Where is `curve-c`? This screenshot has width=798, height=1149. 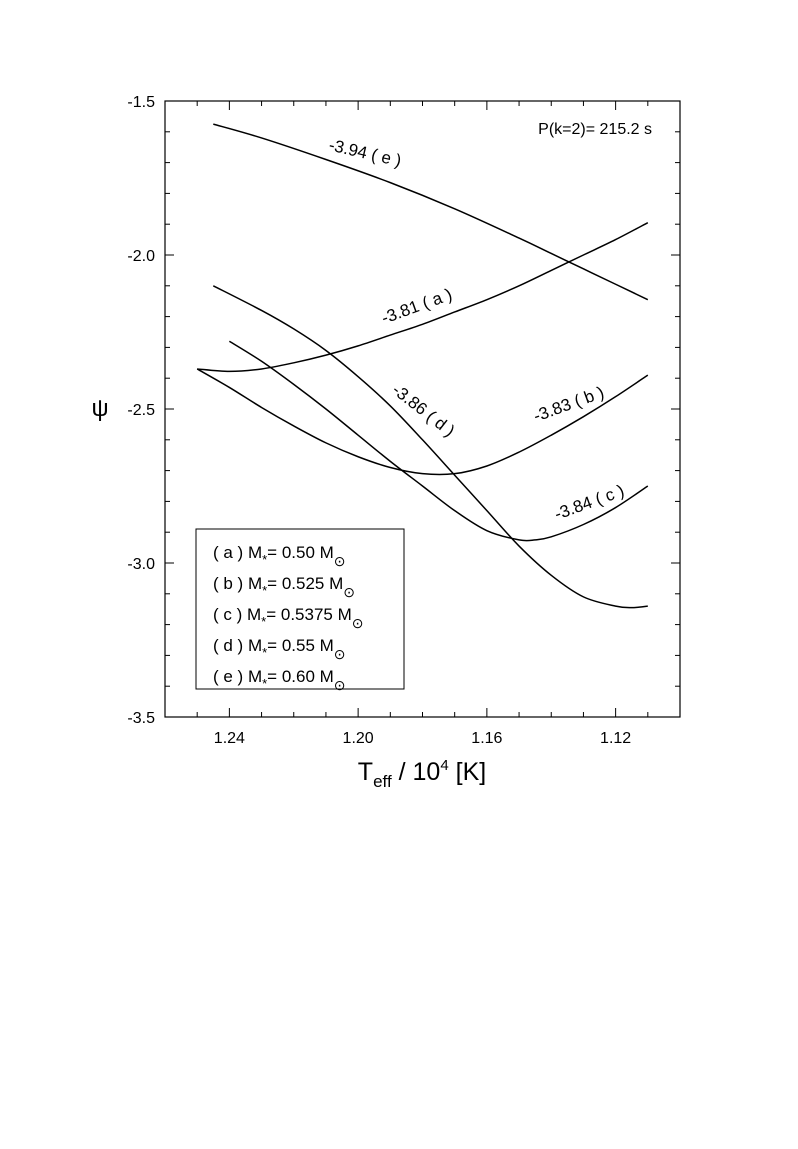 curve-c is located at coordinates (438, 441).